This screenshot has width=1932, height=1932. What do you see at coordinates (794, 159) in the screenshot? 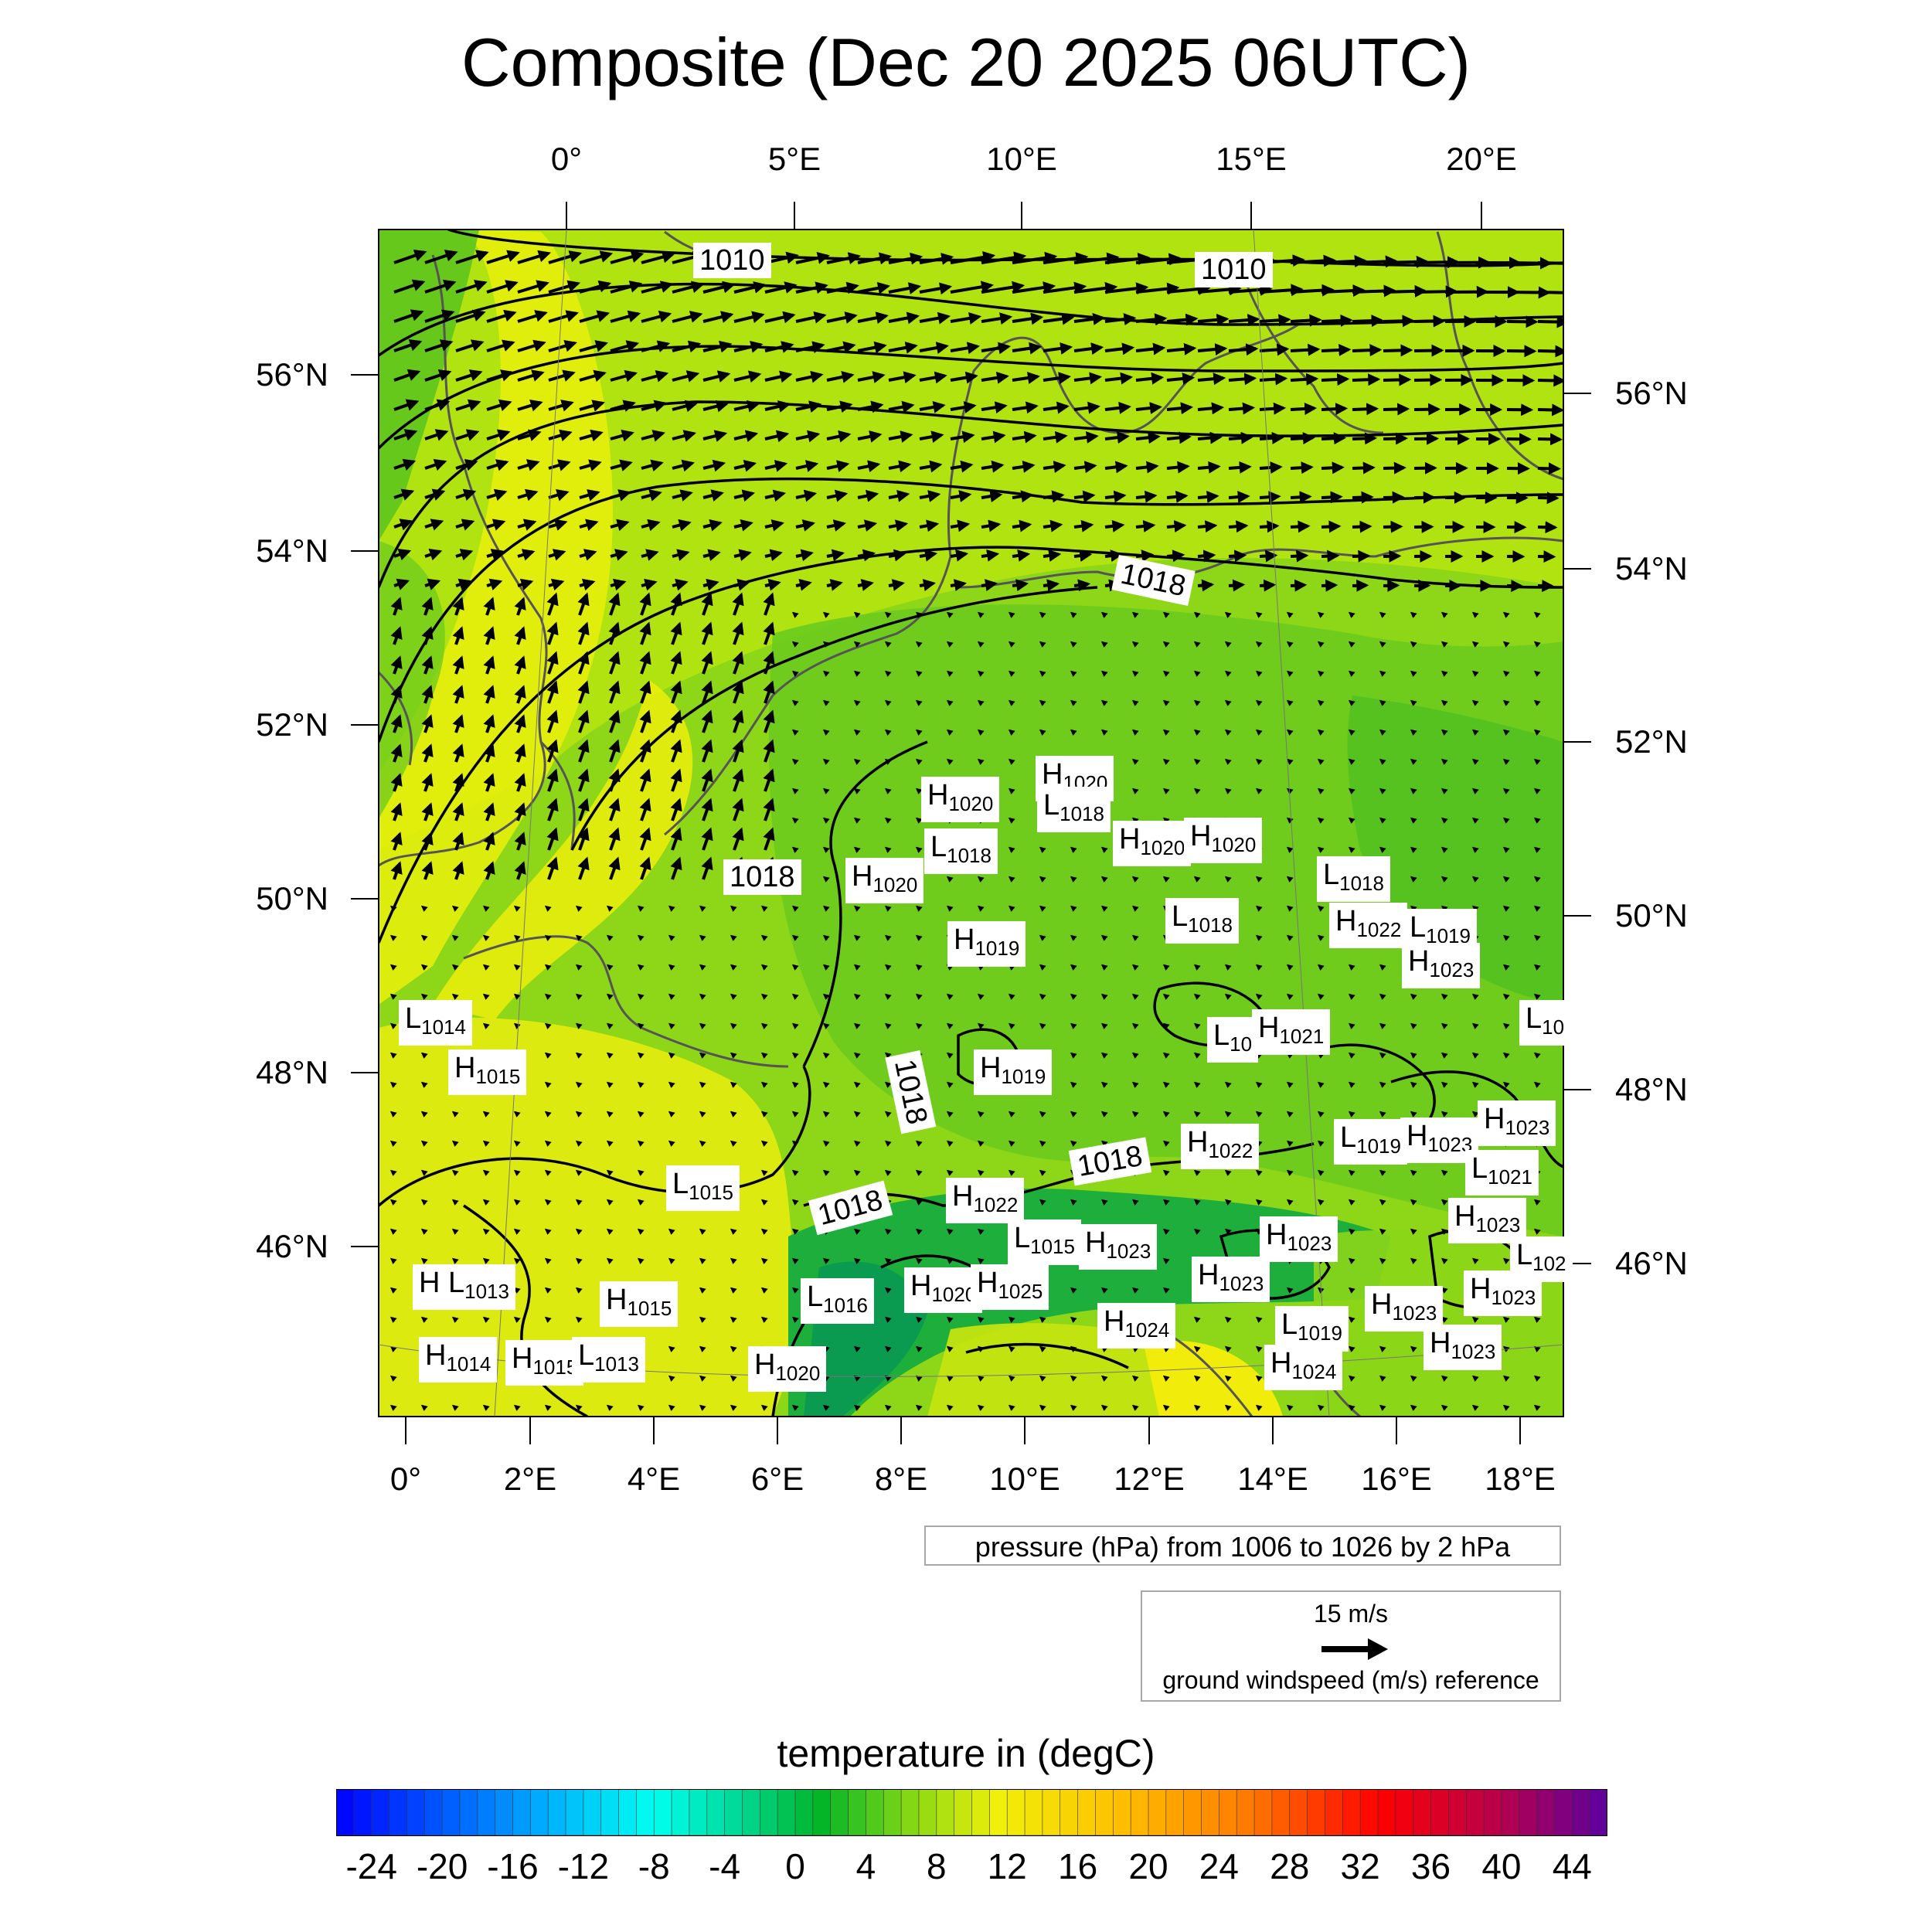
I see `lon-label-top: 5°E` at bounding box center [794, 159].